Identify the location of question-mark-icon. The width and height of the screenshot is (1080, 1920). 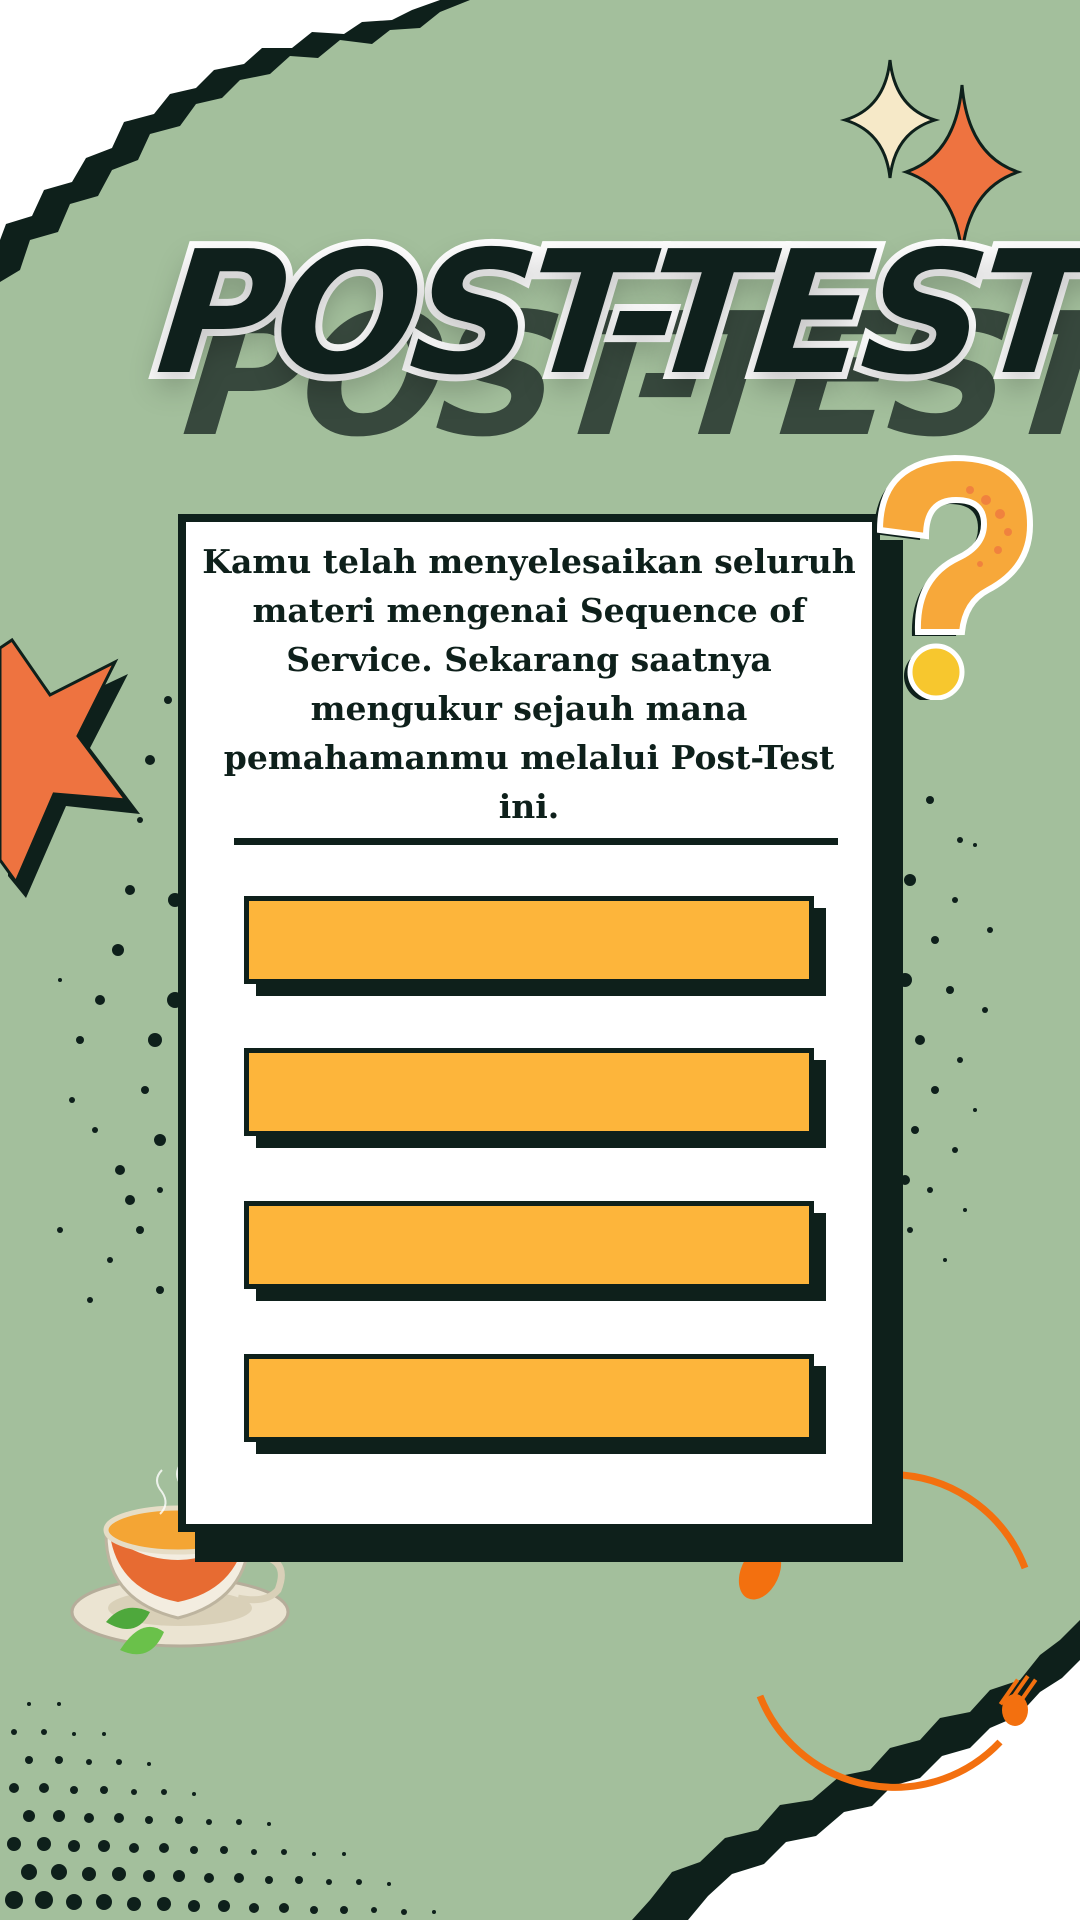
(954, 577).